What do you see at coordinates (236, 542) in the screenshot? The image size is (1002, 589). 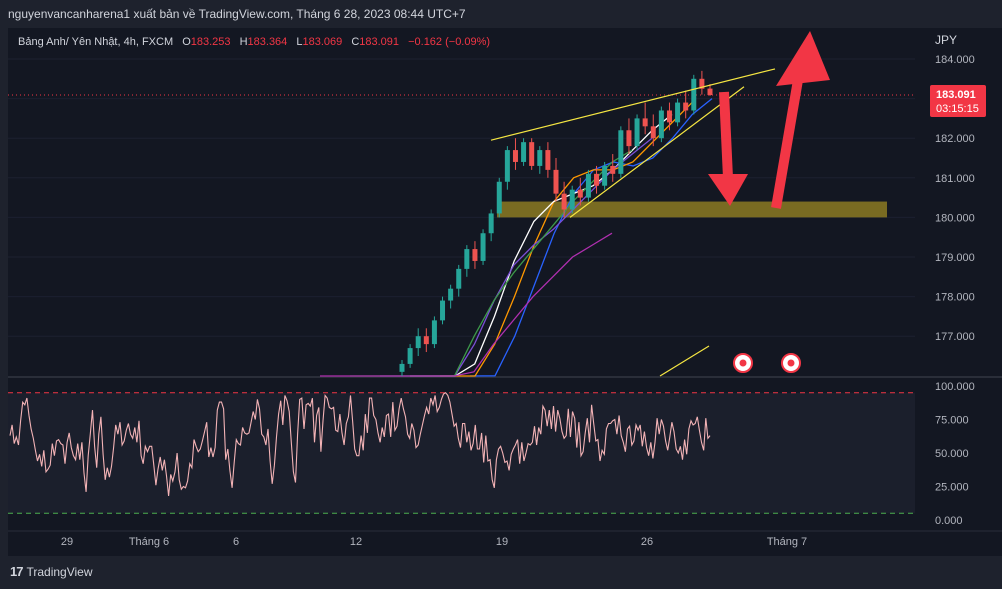 I see `time-tick-label: 6` at bounding box center [236, 542].